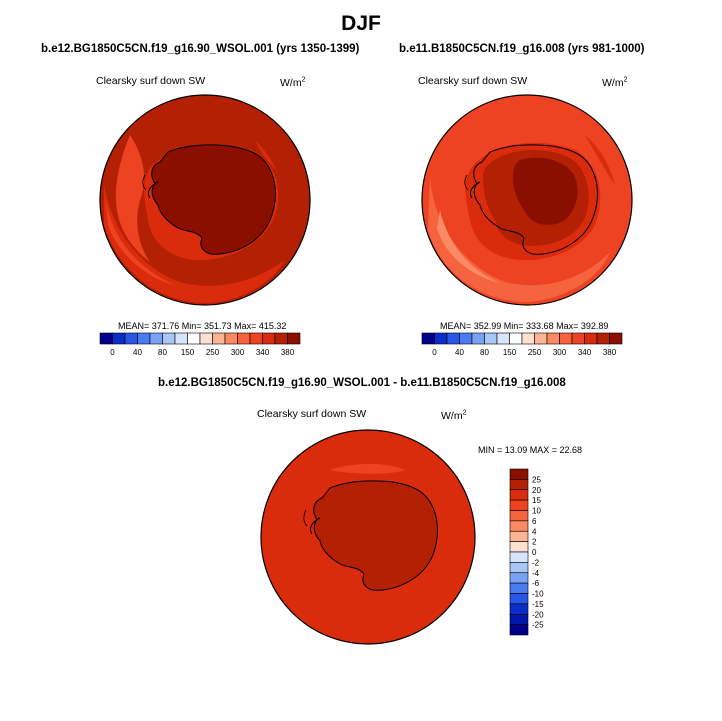  Describe the element at coordinates (454, 416) in the screenshot. I see `diff-panel-units: W/m2` at that location.